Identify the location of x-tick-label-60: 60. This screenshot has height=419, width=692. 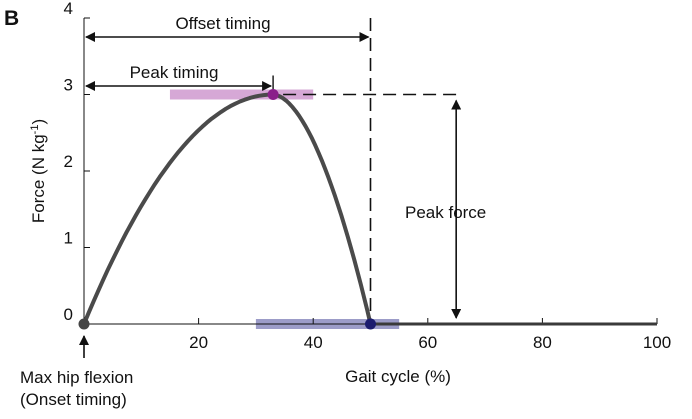
(427, 342).